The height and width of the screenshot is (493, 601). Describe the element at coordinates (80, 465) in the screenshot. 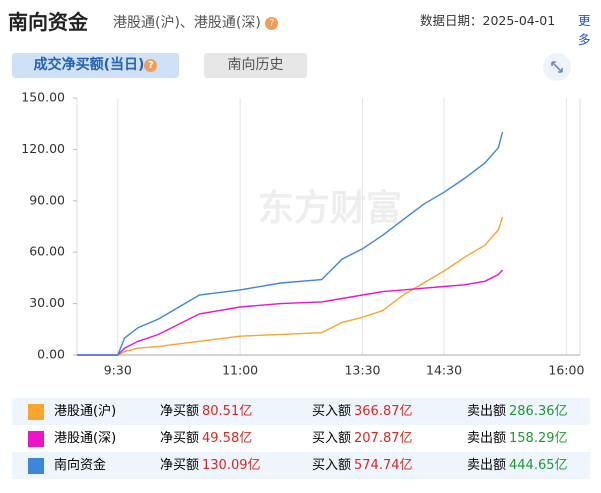

I see `legend-label: 南向资金` at that location.